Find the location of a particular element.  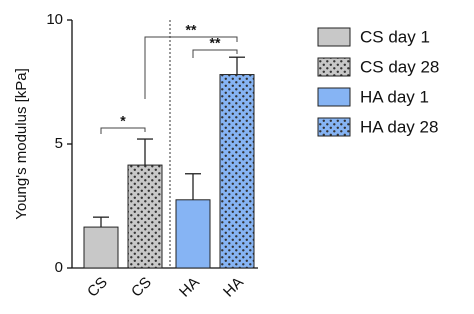

legend-label: CS day 28 is located at coordinates (399, 66).